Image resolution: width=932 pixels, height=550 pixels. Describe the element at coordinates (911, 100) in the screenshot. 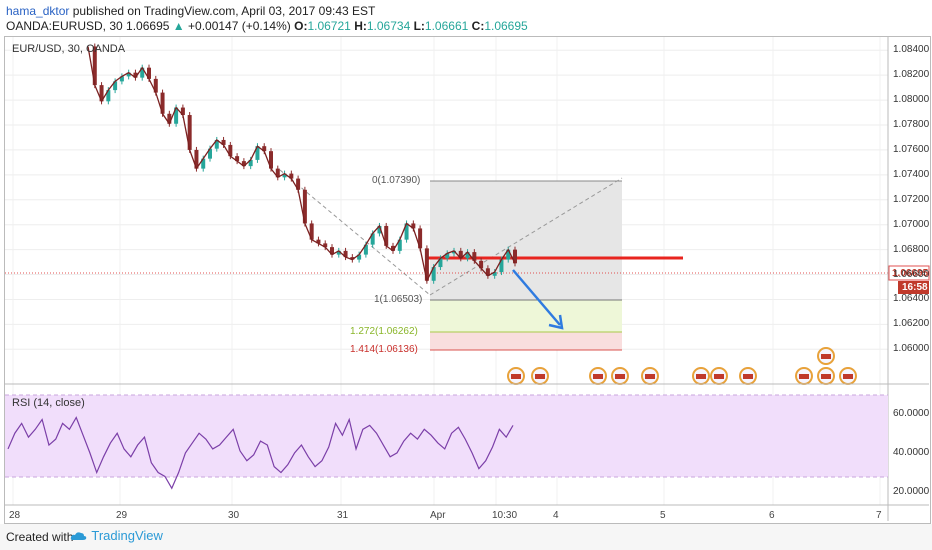

I see `price-tick-label: 1.08000` at that location.